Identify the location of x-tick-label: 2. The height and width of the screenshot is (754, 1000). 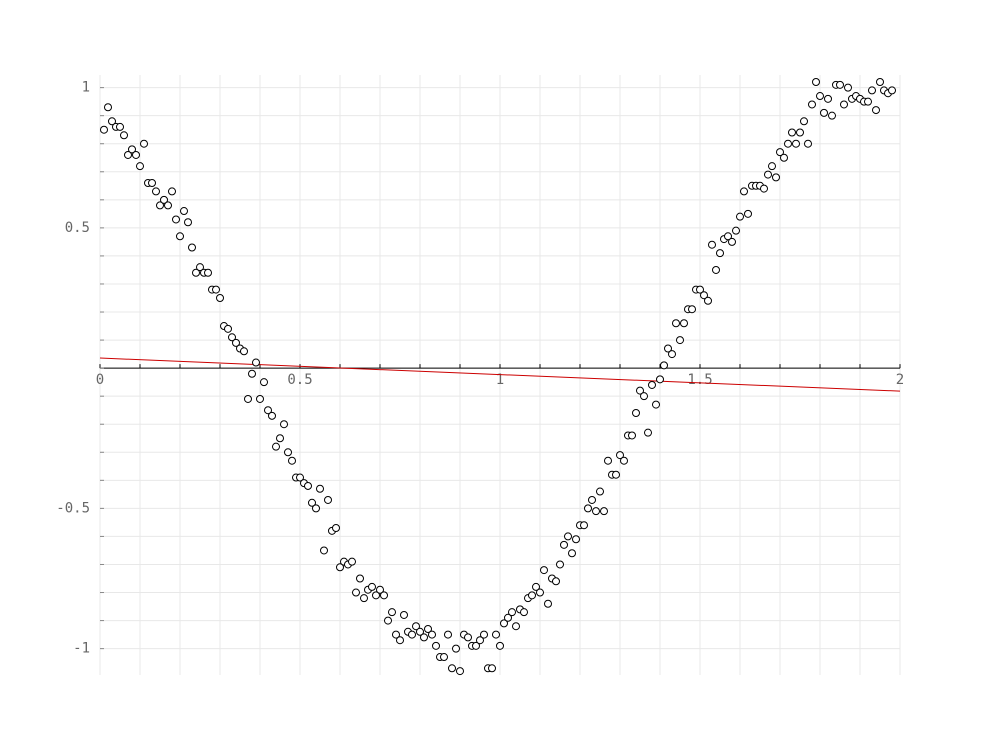
(900, 380).